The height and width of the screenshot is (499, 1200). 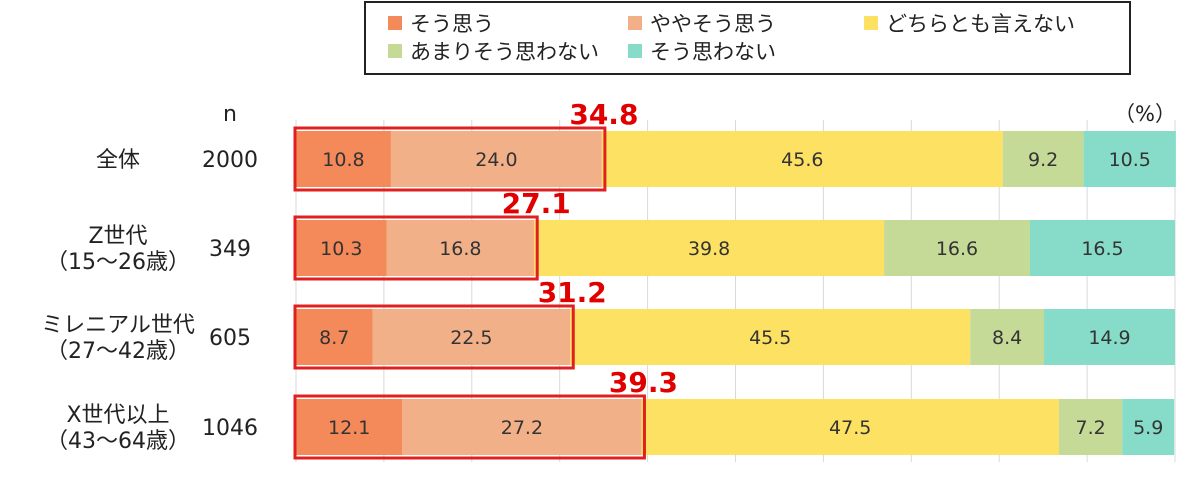 What do you see at coordinates (504, 52) in the screenshot?
I see `legend-entry: あまりそう思わない` at bounding box center [504, 52].